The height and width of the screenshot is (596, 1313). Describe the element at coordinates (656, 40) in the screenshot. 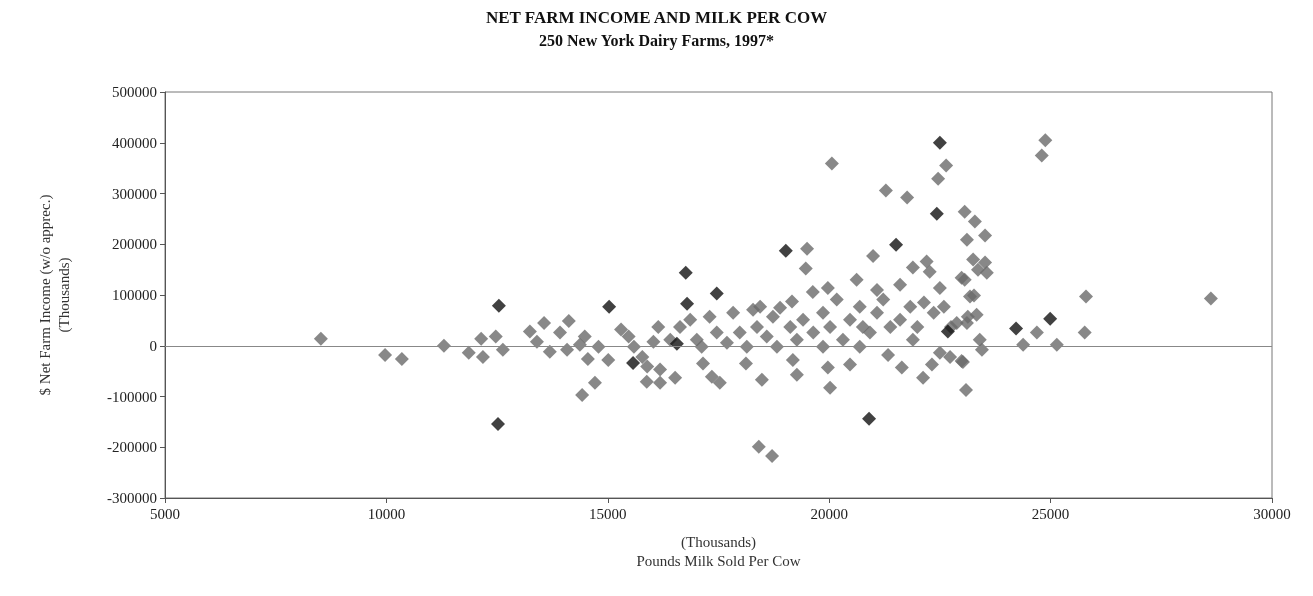

I see `chart-subtitle: 250 New York Dairy Farms, 1997*` at that location.